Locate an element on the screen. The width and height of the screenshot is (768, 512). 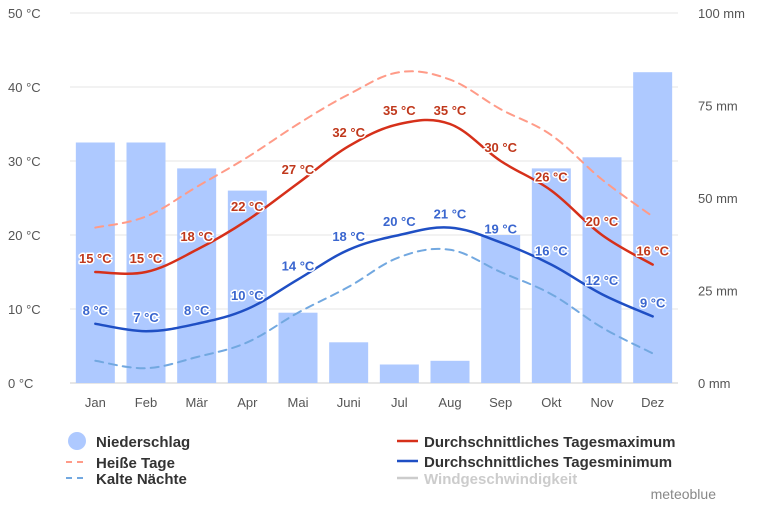
x-tick-label: Dez is located at coordinates (652, 402).